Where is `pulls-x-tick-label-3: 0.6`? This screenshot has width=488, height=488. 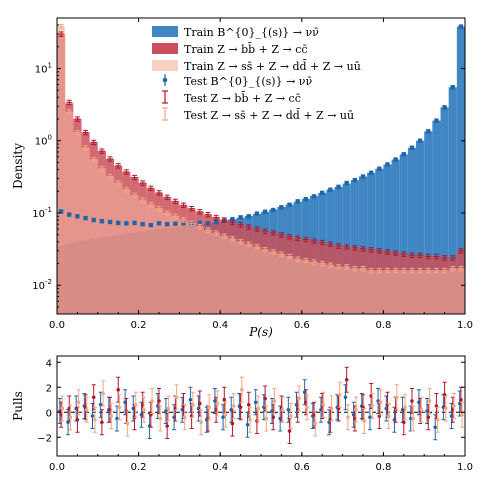
pulls-x-tick-label-3: 0.6 is located at coordinates (302, 467).